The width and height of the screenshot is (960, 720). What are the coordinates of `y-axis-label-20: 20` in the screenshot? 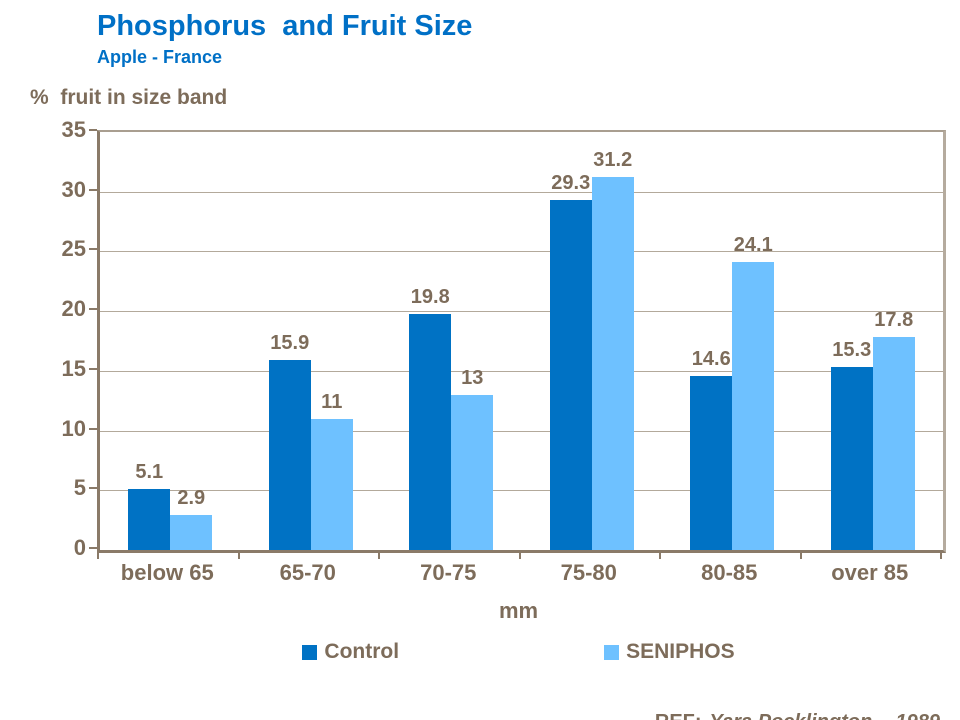 It's located at (73, 309).